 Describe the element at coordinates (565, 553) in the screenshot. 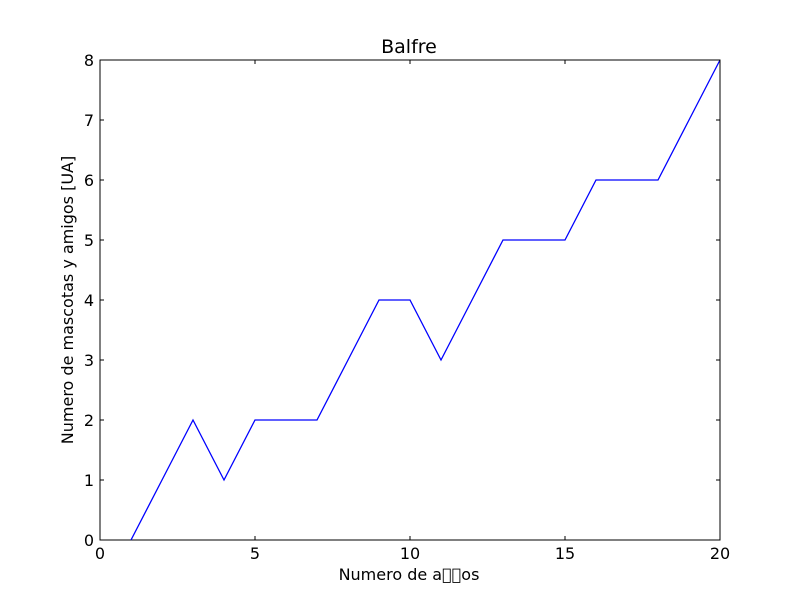

I see `x-tick-label: 15` at that location.